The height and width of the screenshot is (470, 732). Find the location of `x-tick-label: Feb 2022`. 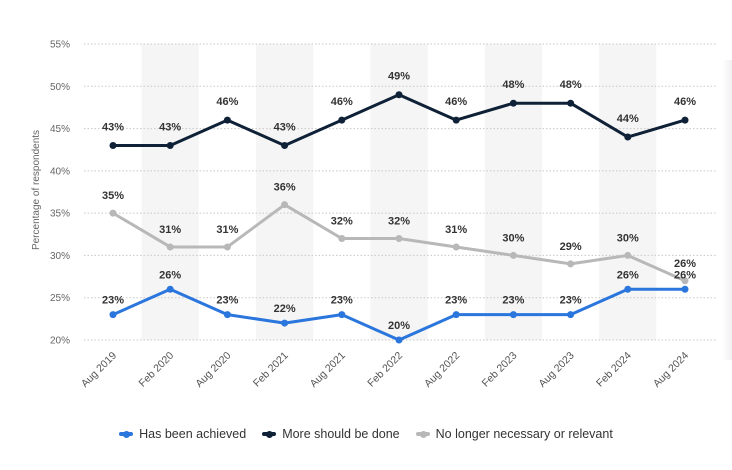

x-tick-label: Feb 2022 is located at coordinates (385, 370).